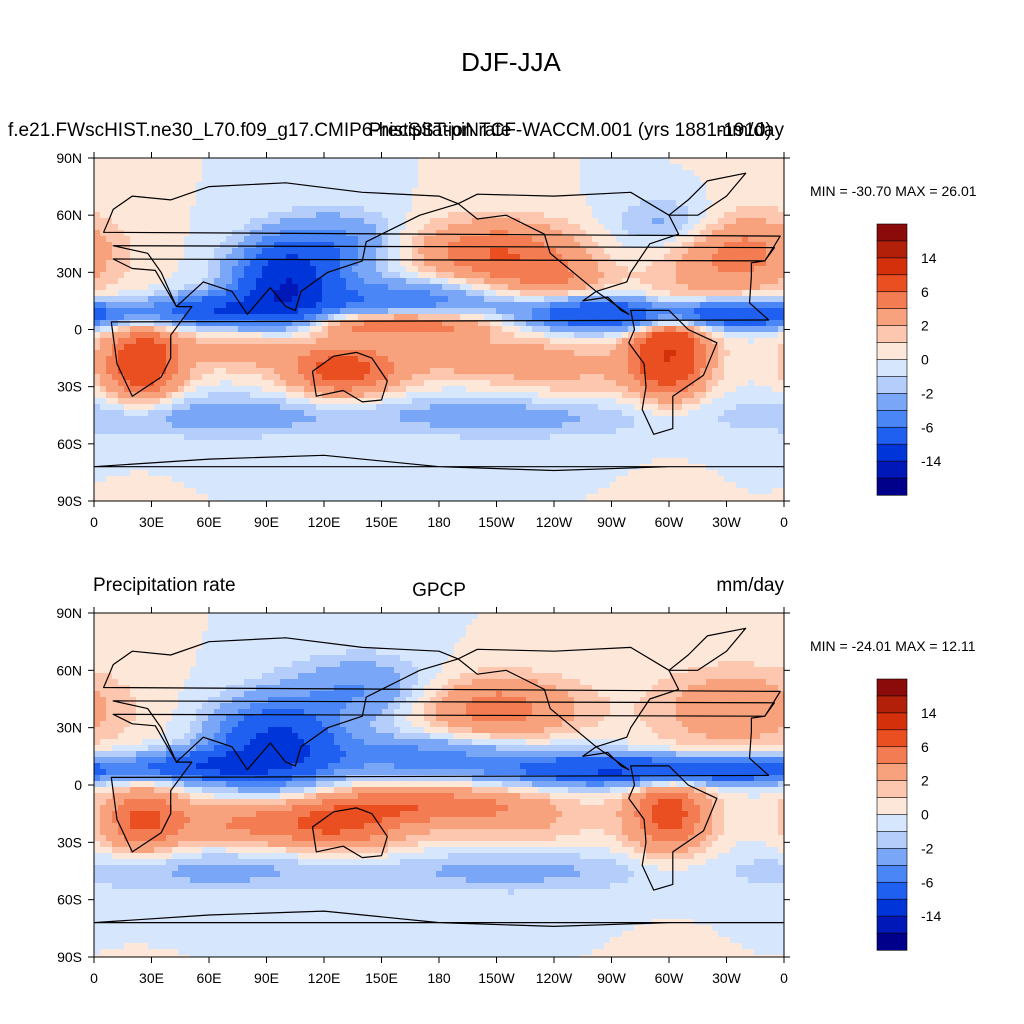 This screenshot has height=1024, width=1024. What do you see at coordinates (929, 713) in the screenshot?
I see `panel-2-colorbar-label: 14` at bounding box center [929, 713].